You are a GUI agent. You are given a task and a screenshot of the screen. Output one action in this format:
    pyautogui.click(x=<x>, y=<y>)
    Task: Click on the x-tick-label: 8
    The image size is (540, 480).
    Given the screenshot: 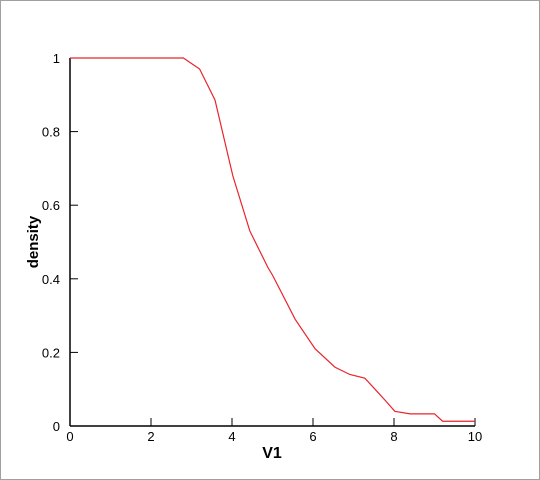 What is the action you would take?
    pyautogui.click(x=393, y=436)
    